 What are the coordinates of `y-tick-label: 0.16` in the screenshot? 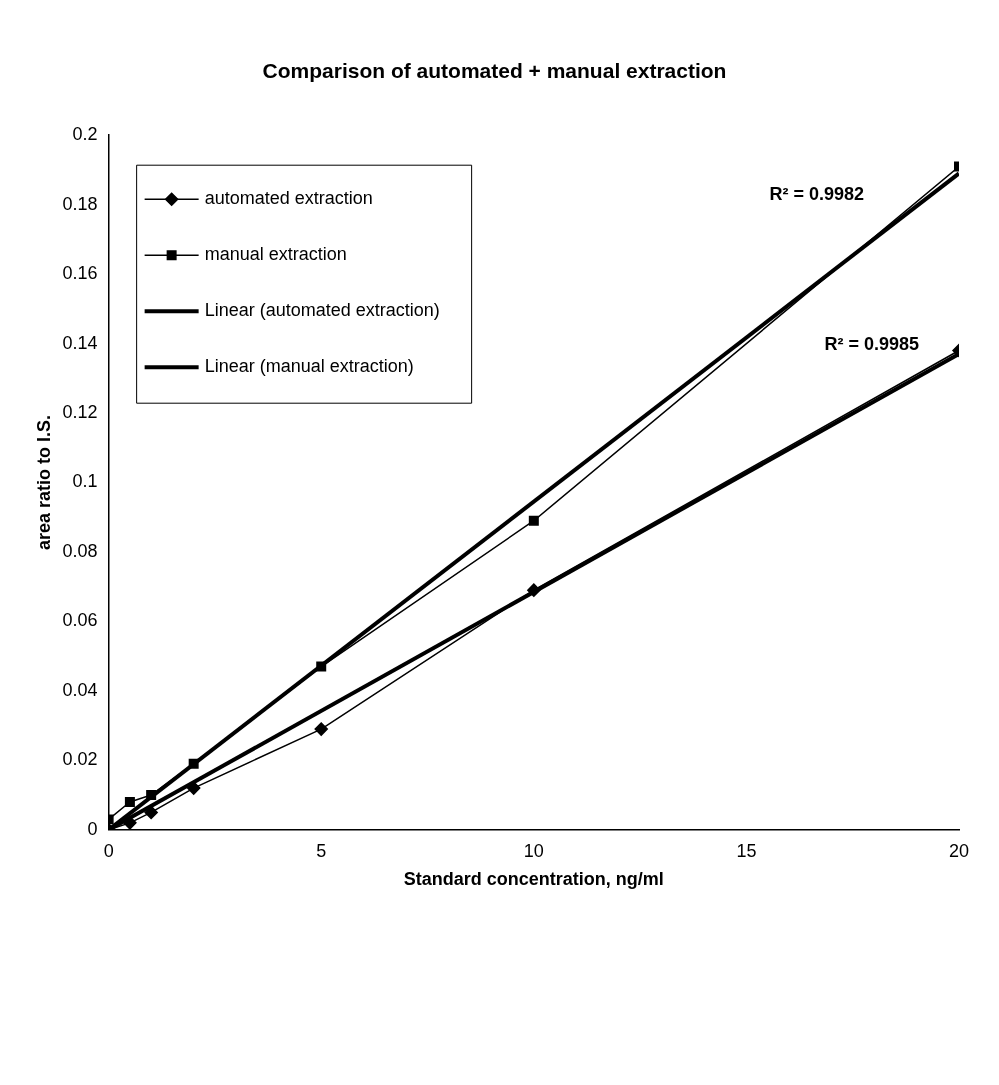 It's located at (80, 273).